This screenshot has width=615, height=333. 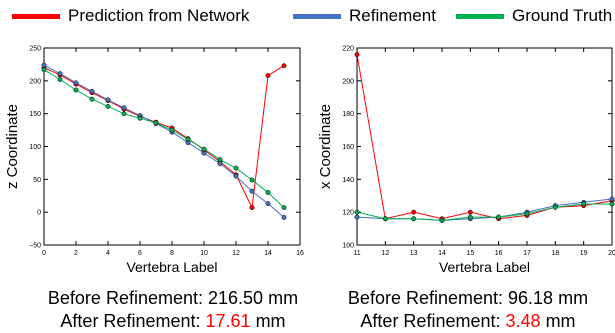 I want to click on y-tick-label: 150, so click(x=35, y=114).